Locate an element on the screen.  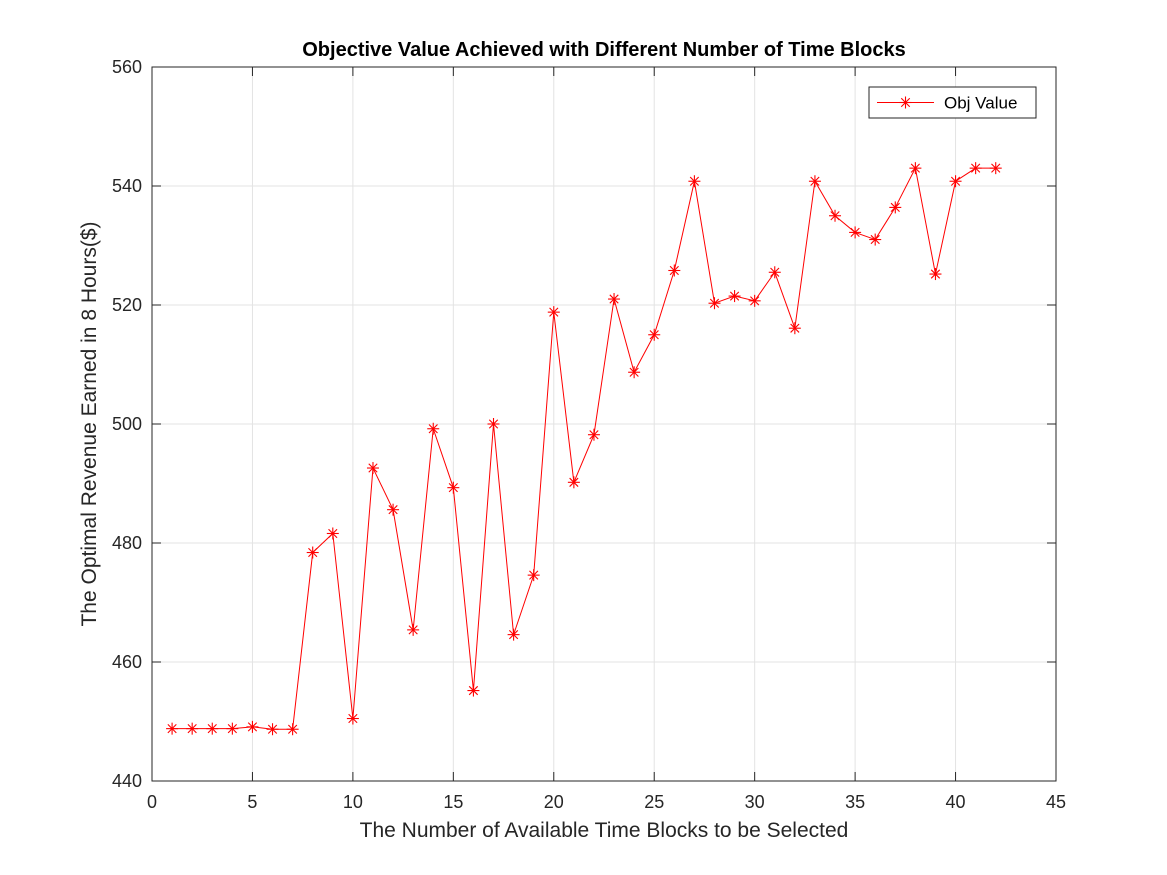
x-tick-label: 15 is located at coordinates (453, 802).